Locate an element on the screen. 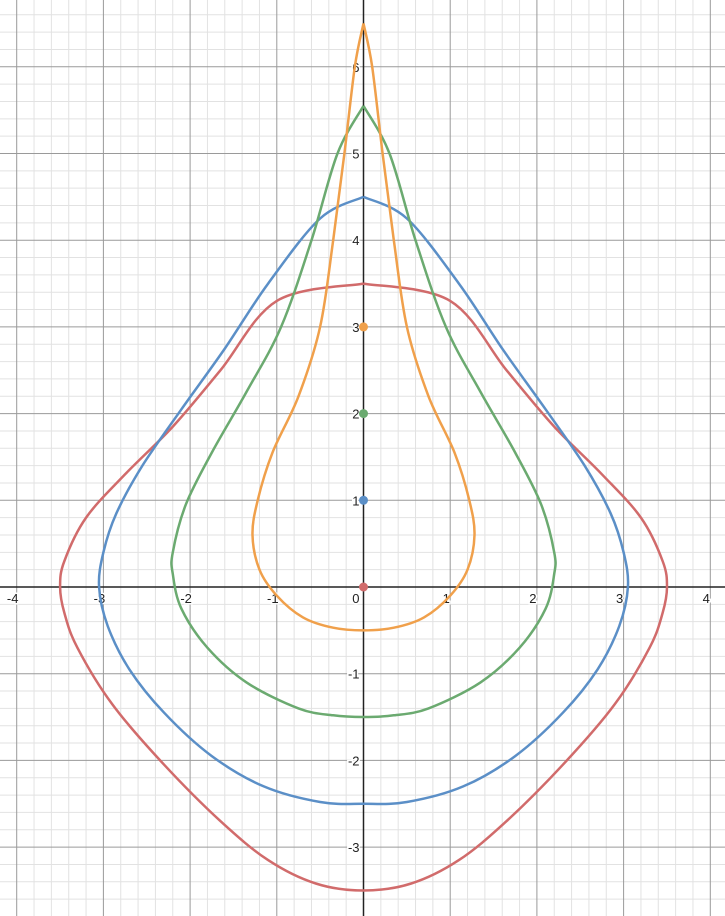 This screenshot has width=725, height=916. y-tick-label: 4 is located at coordinates (355, 240).